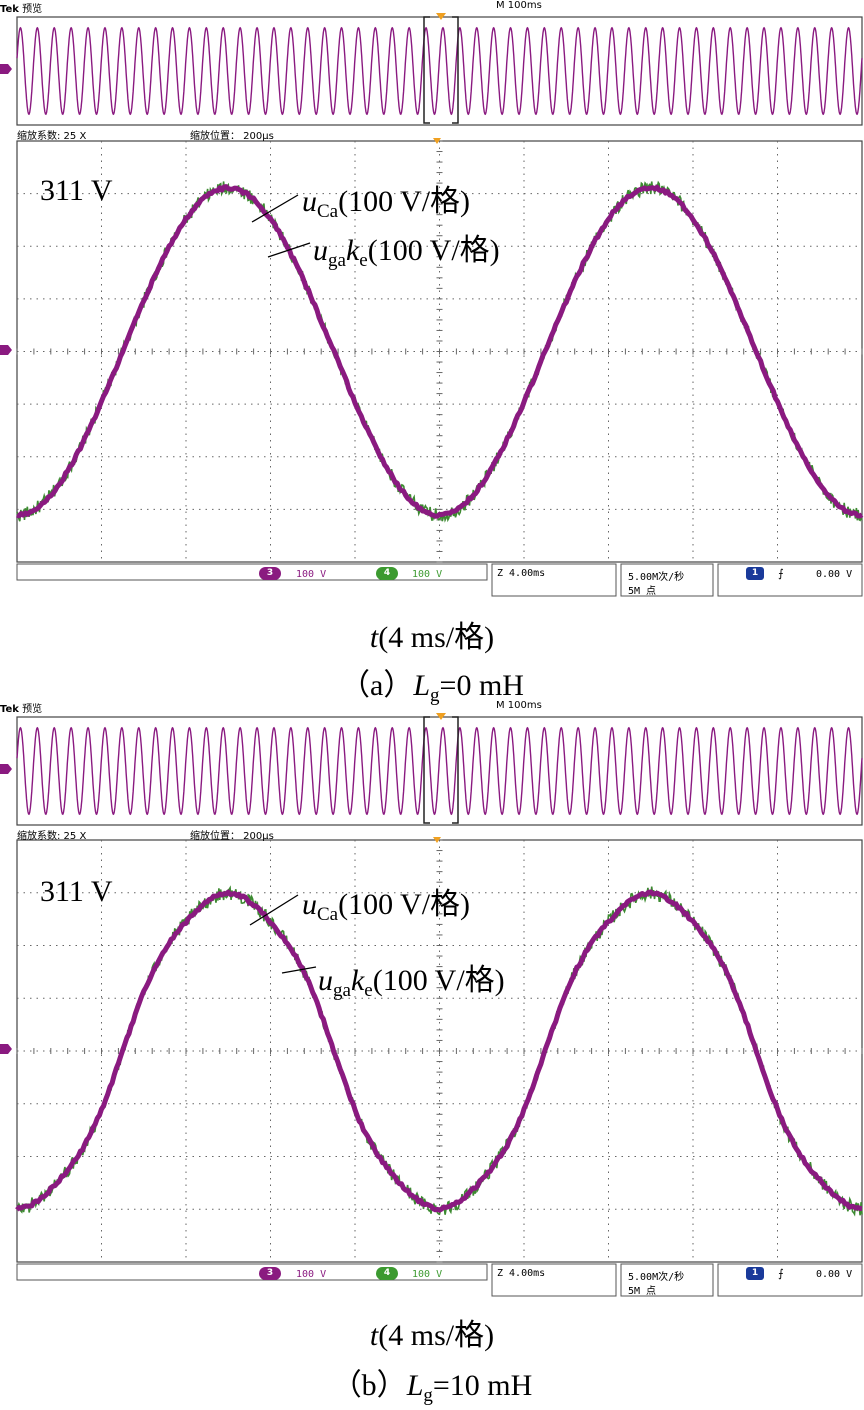 The width and height of the screenshot is (864, 1410). What do you see at coordinates (386, 203) in the screenshot?
I see `uca-annotation-a: uCa(100 V/格)` at bounding box center [386, 203].